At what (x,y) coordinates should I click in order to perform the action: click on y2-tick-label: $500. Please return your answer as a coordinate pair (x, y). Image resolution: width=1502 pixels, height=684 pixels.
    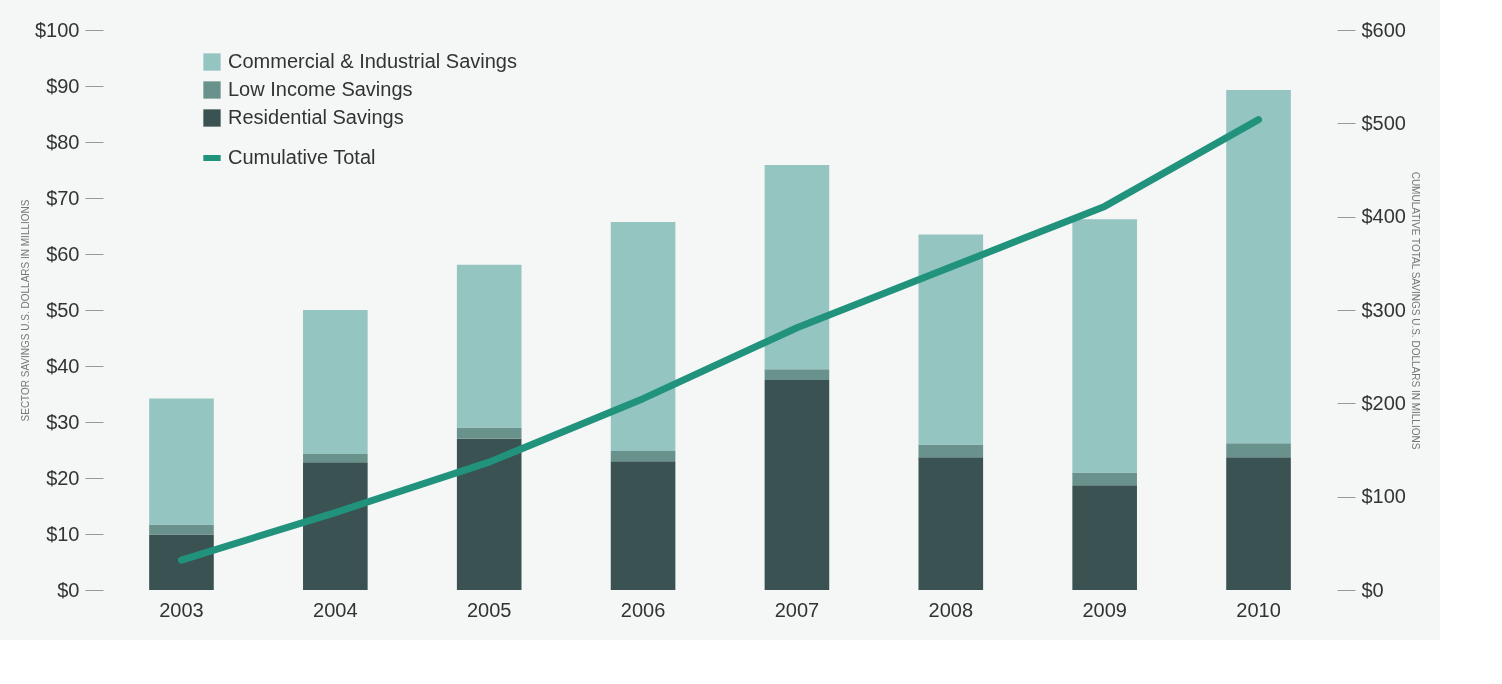
    Looking at the image, I should click on (1383, 122).